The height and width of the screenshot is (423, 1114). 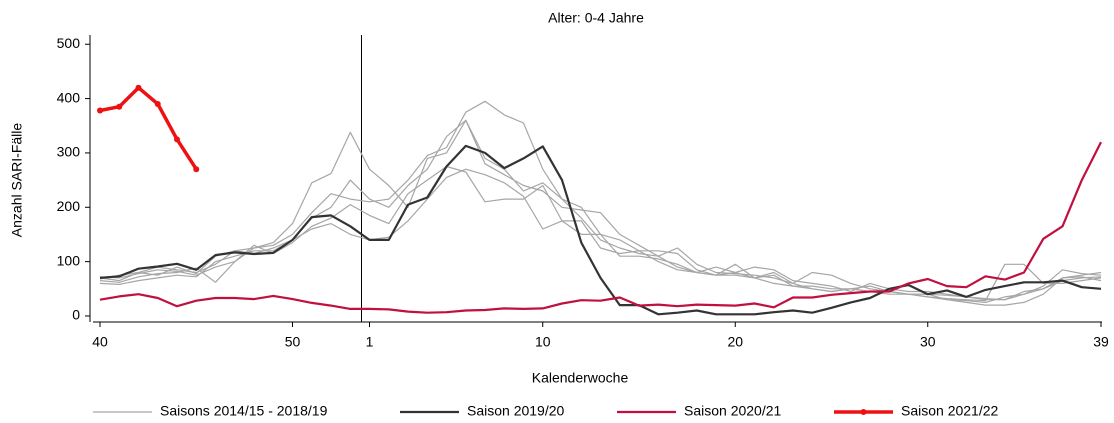 What do you see at coordinates (148, 128) in the screenshot?
I see `series-line` at bounding box center [148, 128].